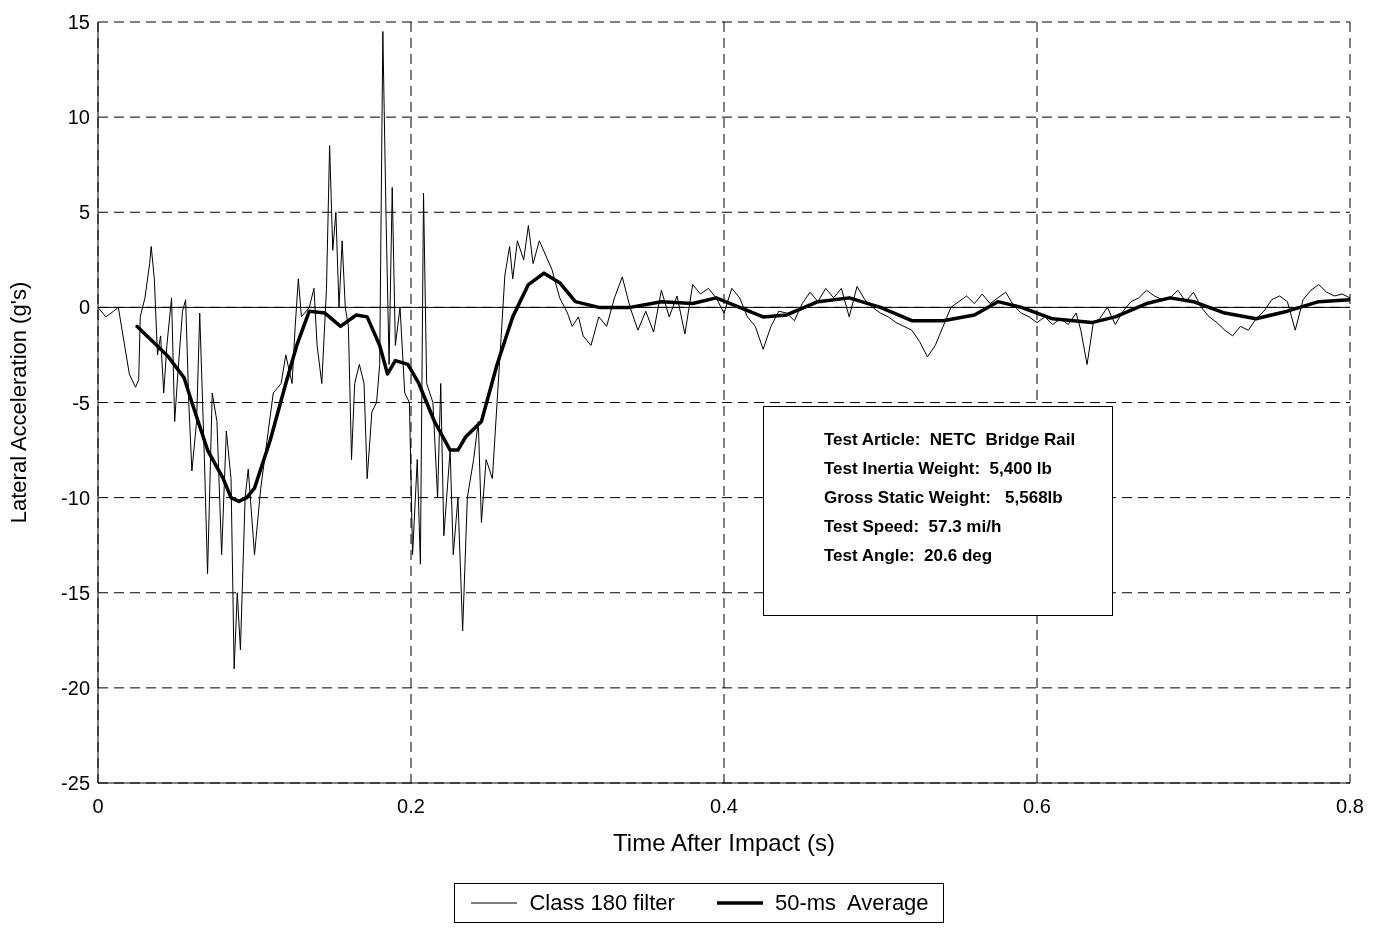 Image resolution: width=1382 pixels, height=931 pixels. Describe the element at coordinates (75, 592) in the screenshot. I see `y-tick-label: -15` at that location.